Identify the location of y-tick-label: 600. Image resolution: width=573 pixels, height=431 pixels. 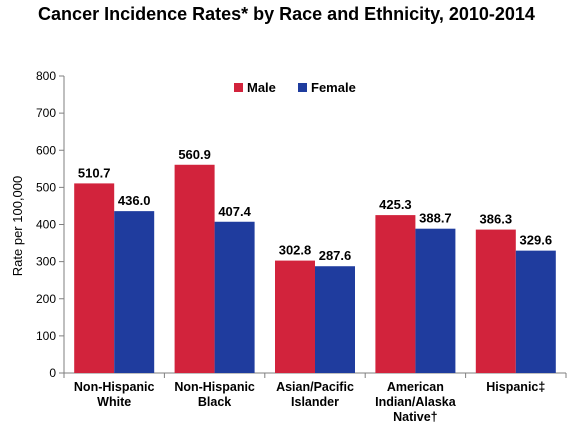
(46, 150).